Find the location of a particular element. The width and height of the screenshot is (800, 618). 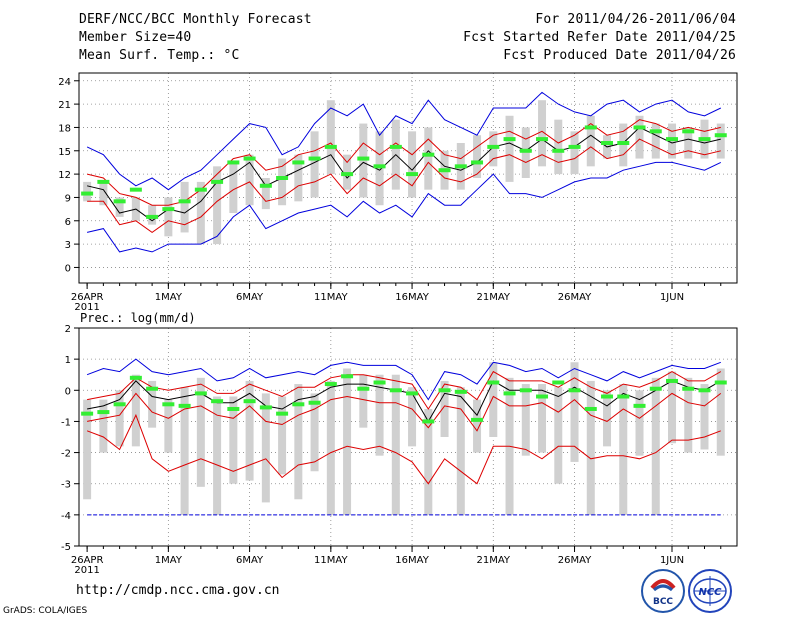

y-tick-label: -1 is located at coordinates (66, 422).